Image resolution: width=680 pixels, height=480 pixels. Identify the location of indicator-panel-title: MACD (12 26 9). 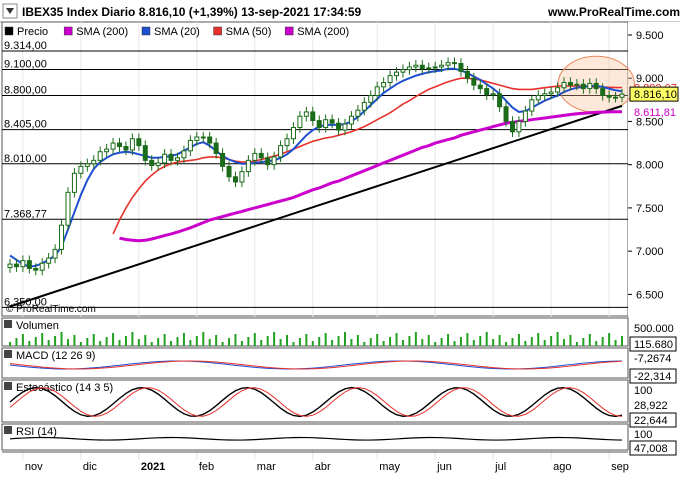
(55, 356).